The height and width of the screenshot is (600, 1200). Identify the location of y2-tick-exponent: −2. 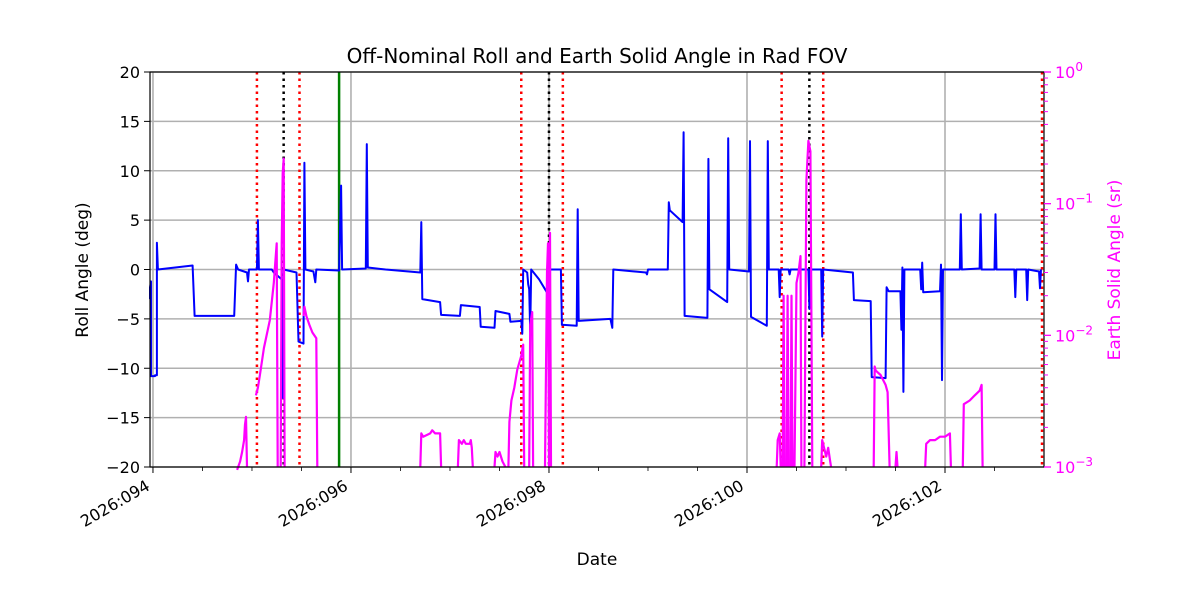
(1084, 330).